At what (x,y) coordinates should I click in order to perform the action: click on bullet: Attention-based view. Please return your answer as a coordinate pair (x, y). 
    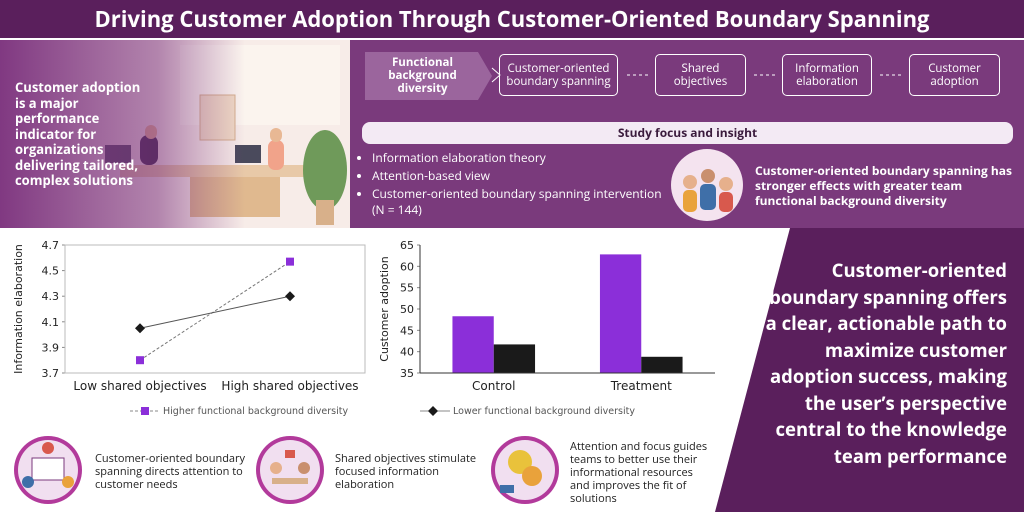
    Looking at the image, I should click on (517, 176).